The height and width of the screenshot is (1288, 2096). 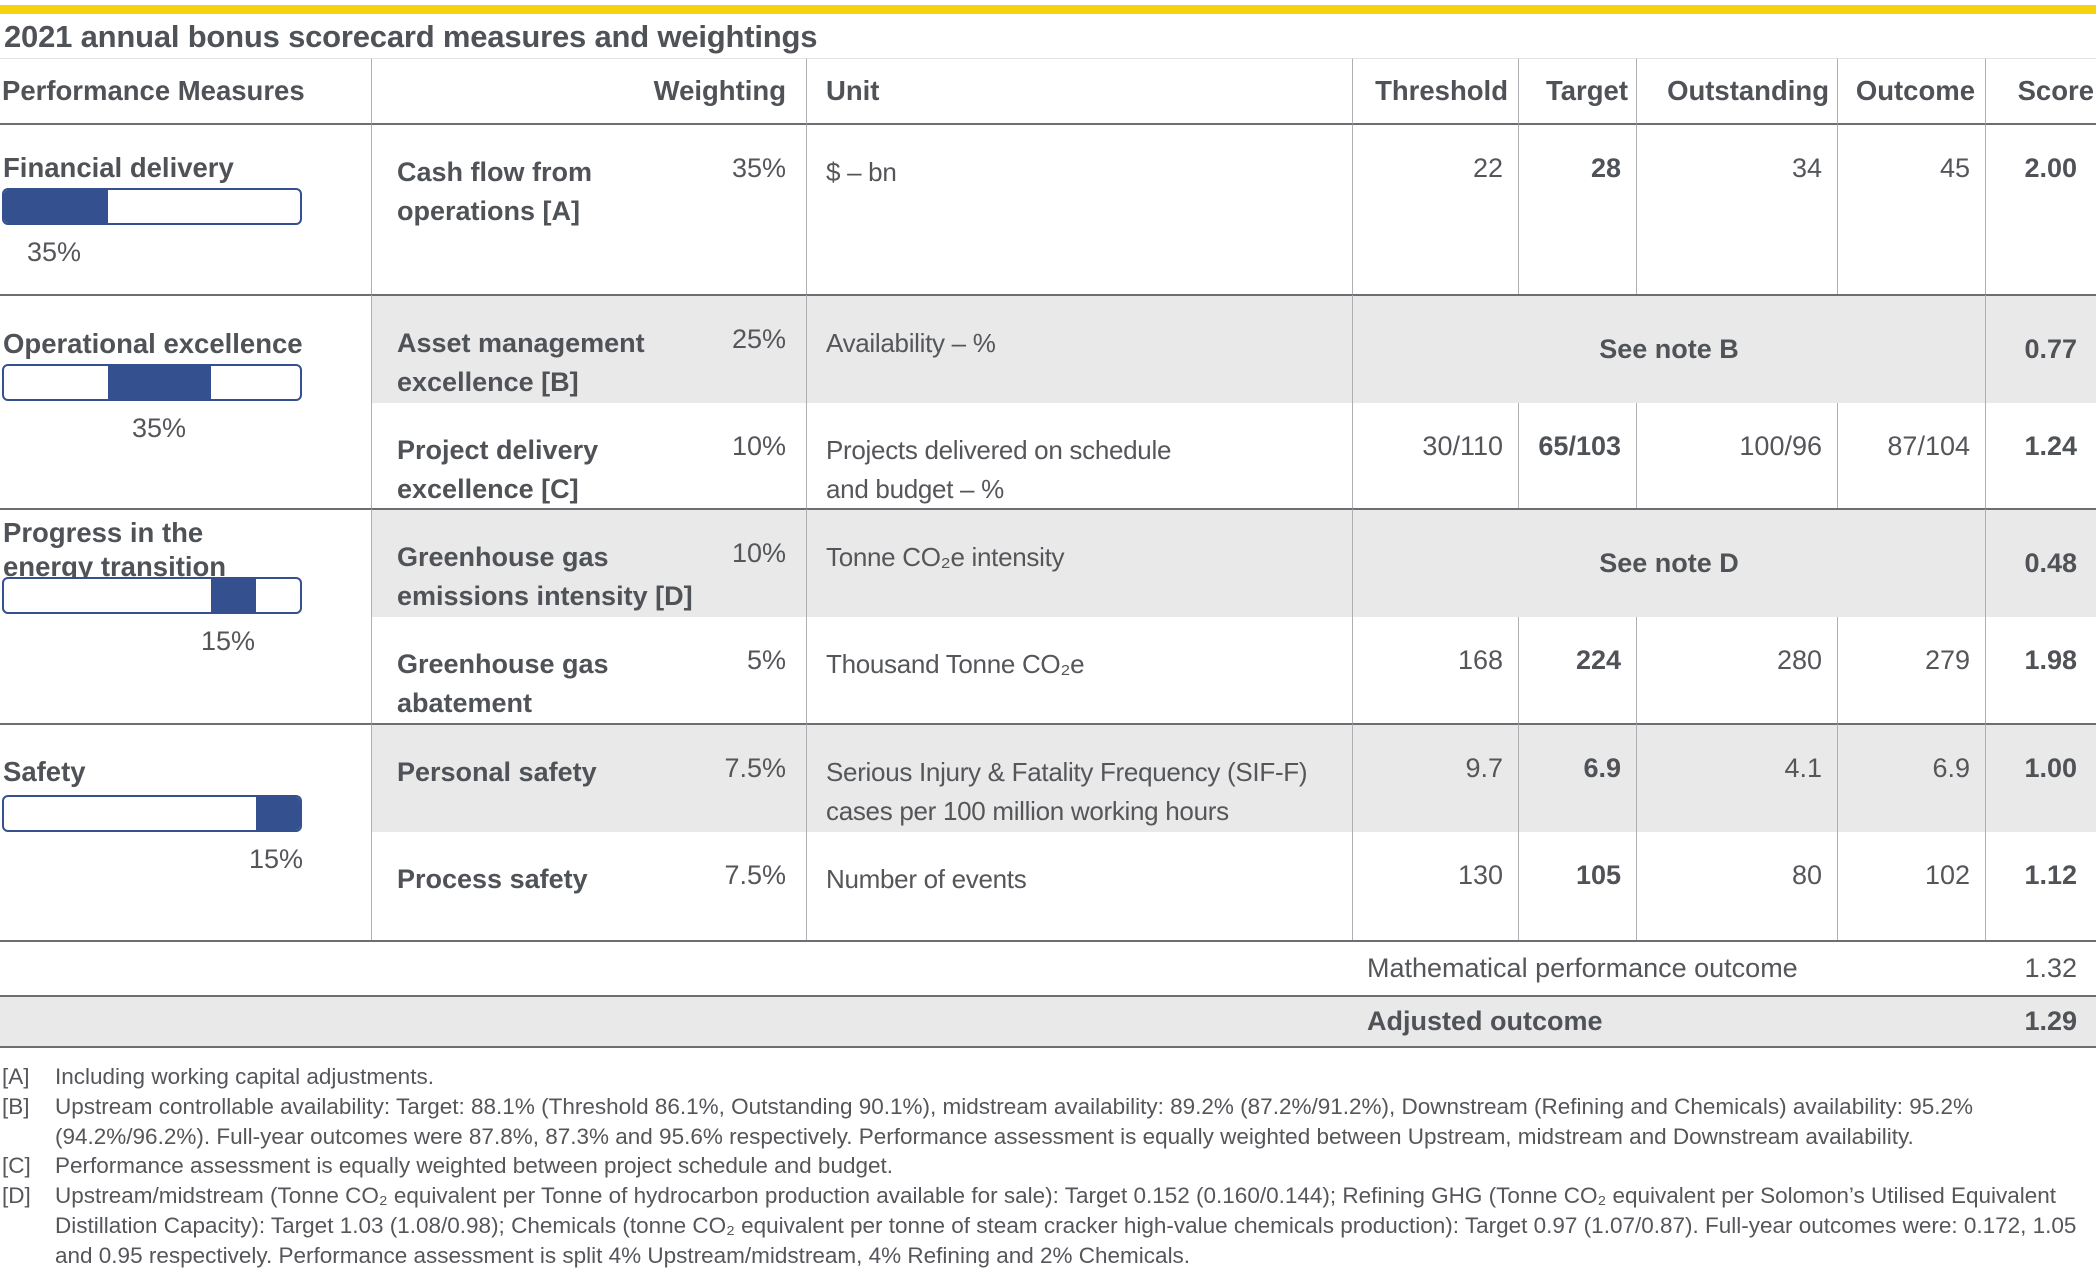 What do you see at coordinates (2040, 91) in the screenshot?
I see `column-header-score: Score` at bounding box center [2040, 91].